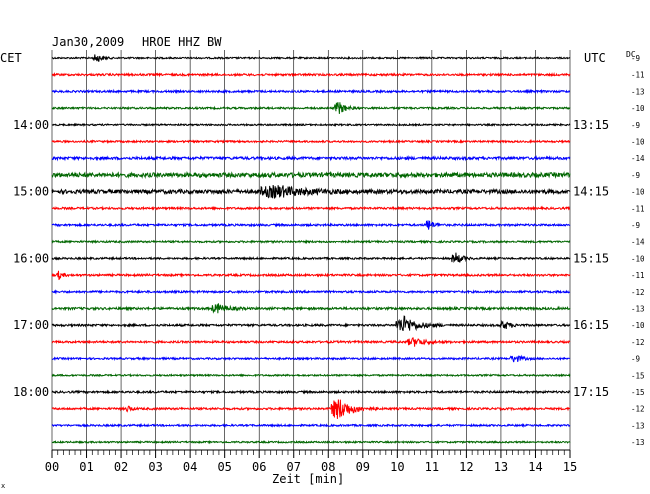 The width and height of the screenshot is (650, 494). What do you see at coordinates (363, 467) in the screenshot?
I see `x-tick-label: 09` at bounding box center [363, 467].